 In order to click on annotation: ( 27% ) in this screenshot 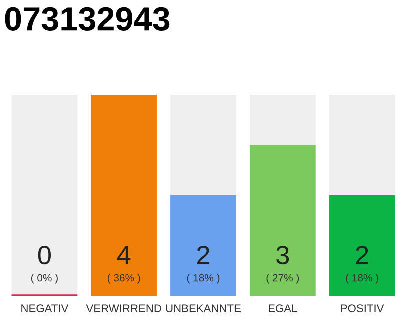, I will do `click(283, 279)`.